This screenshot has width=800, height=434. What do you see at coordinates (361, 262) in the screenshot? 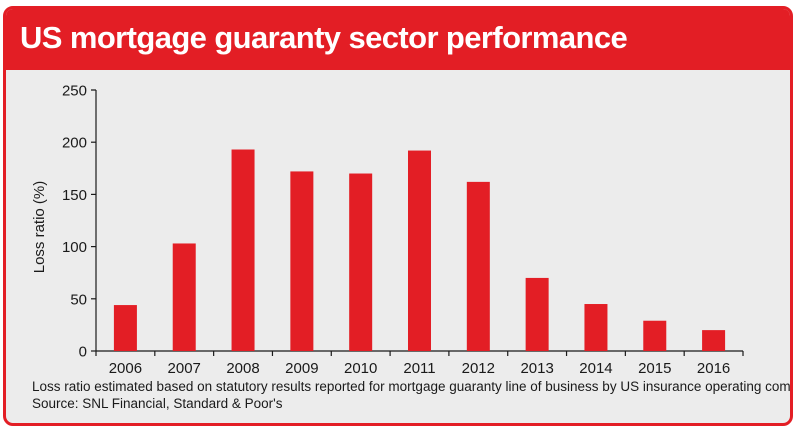
I see `bar-2010` at bounding box center [361, 262].